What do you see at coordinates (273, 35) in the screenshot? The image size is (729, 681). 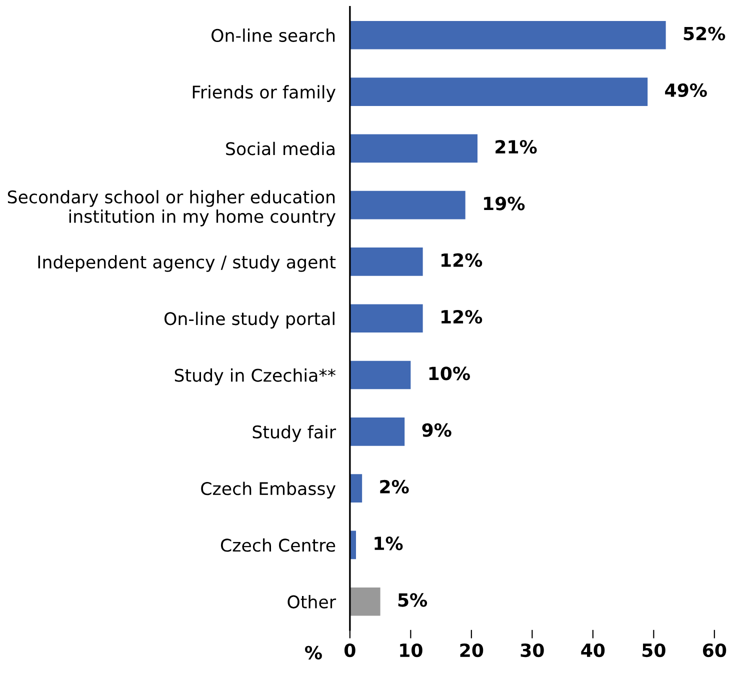 I see `y-tick-label: On-line search` at bounding box center [273, 35].